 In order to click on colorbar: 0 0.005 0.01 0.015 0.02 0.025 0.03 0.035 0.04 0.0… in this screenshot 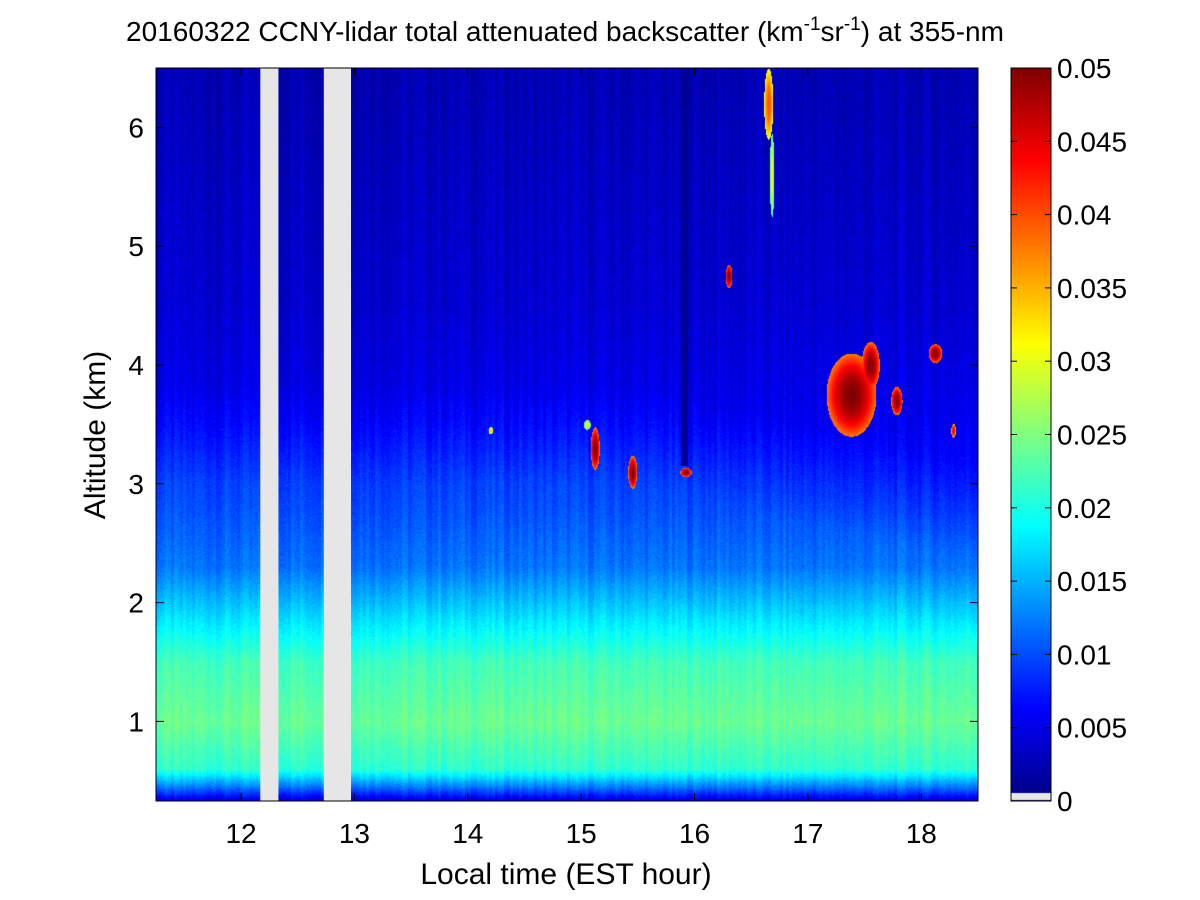, I will do `click(1068, 435)`.